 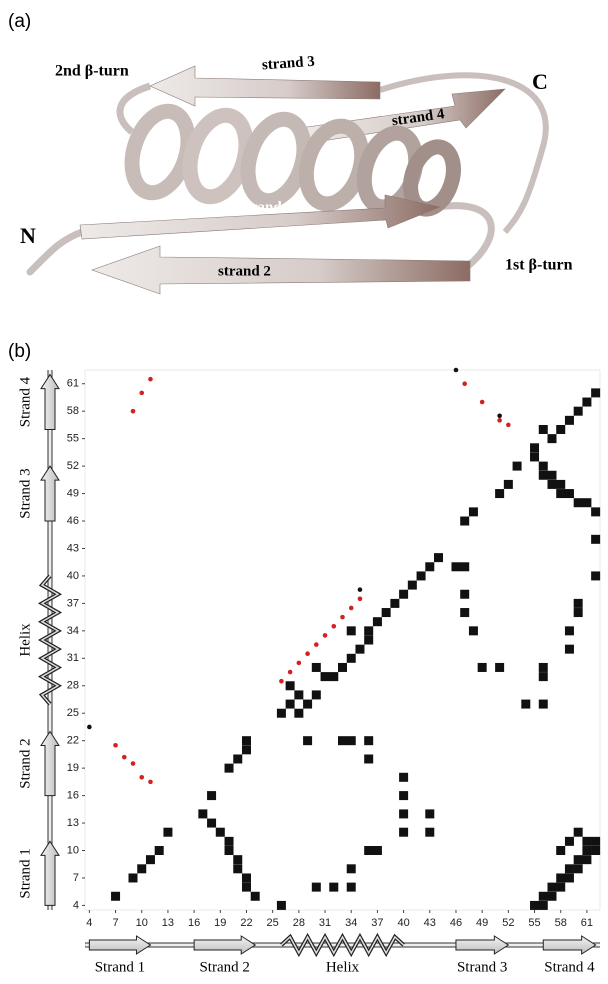 I want to click on annotation: strand 4, so click(x=418, y=117).